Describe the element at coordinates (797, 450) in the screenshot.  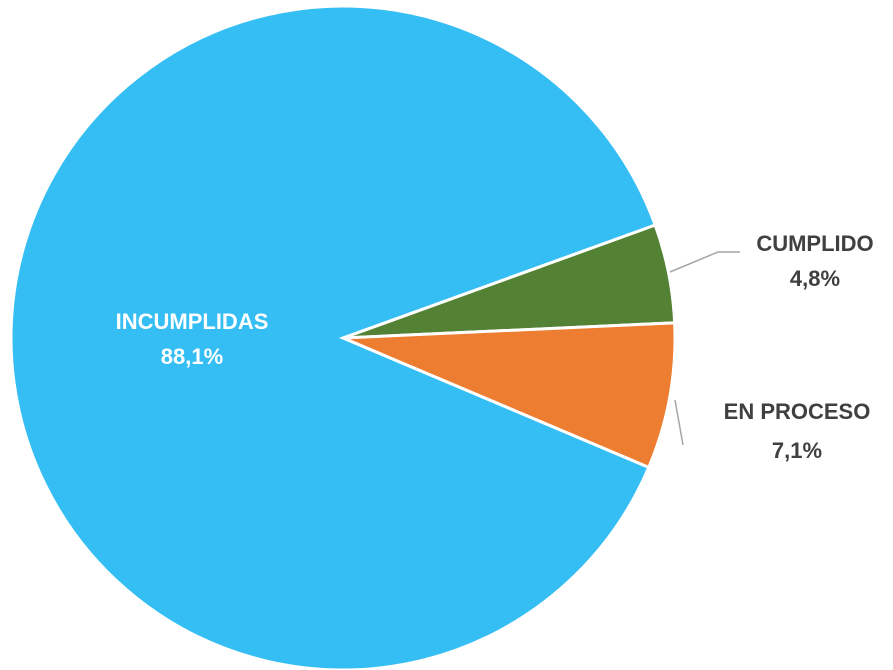
I see `value-label: 7,1%` at that location.